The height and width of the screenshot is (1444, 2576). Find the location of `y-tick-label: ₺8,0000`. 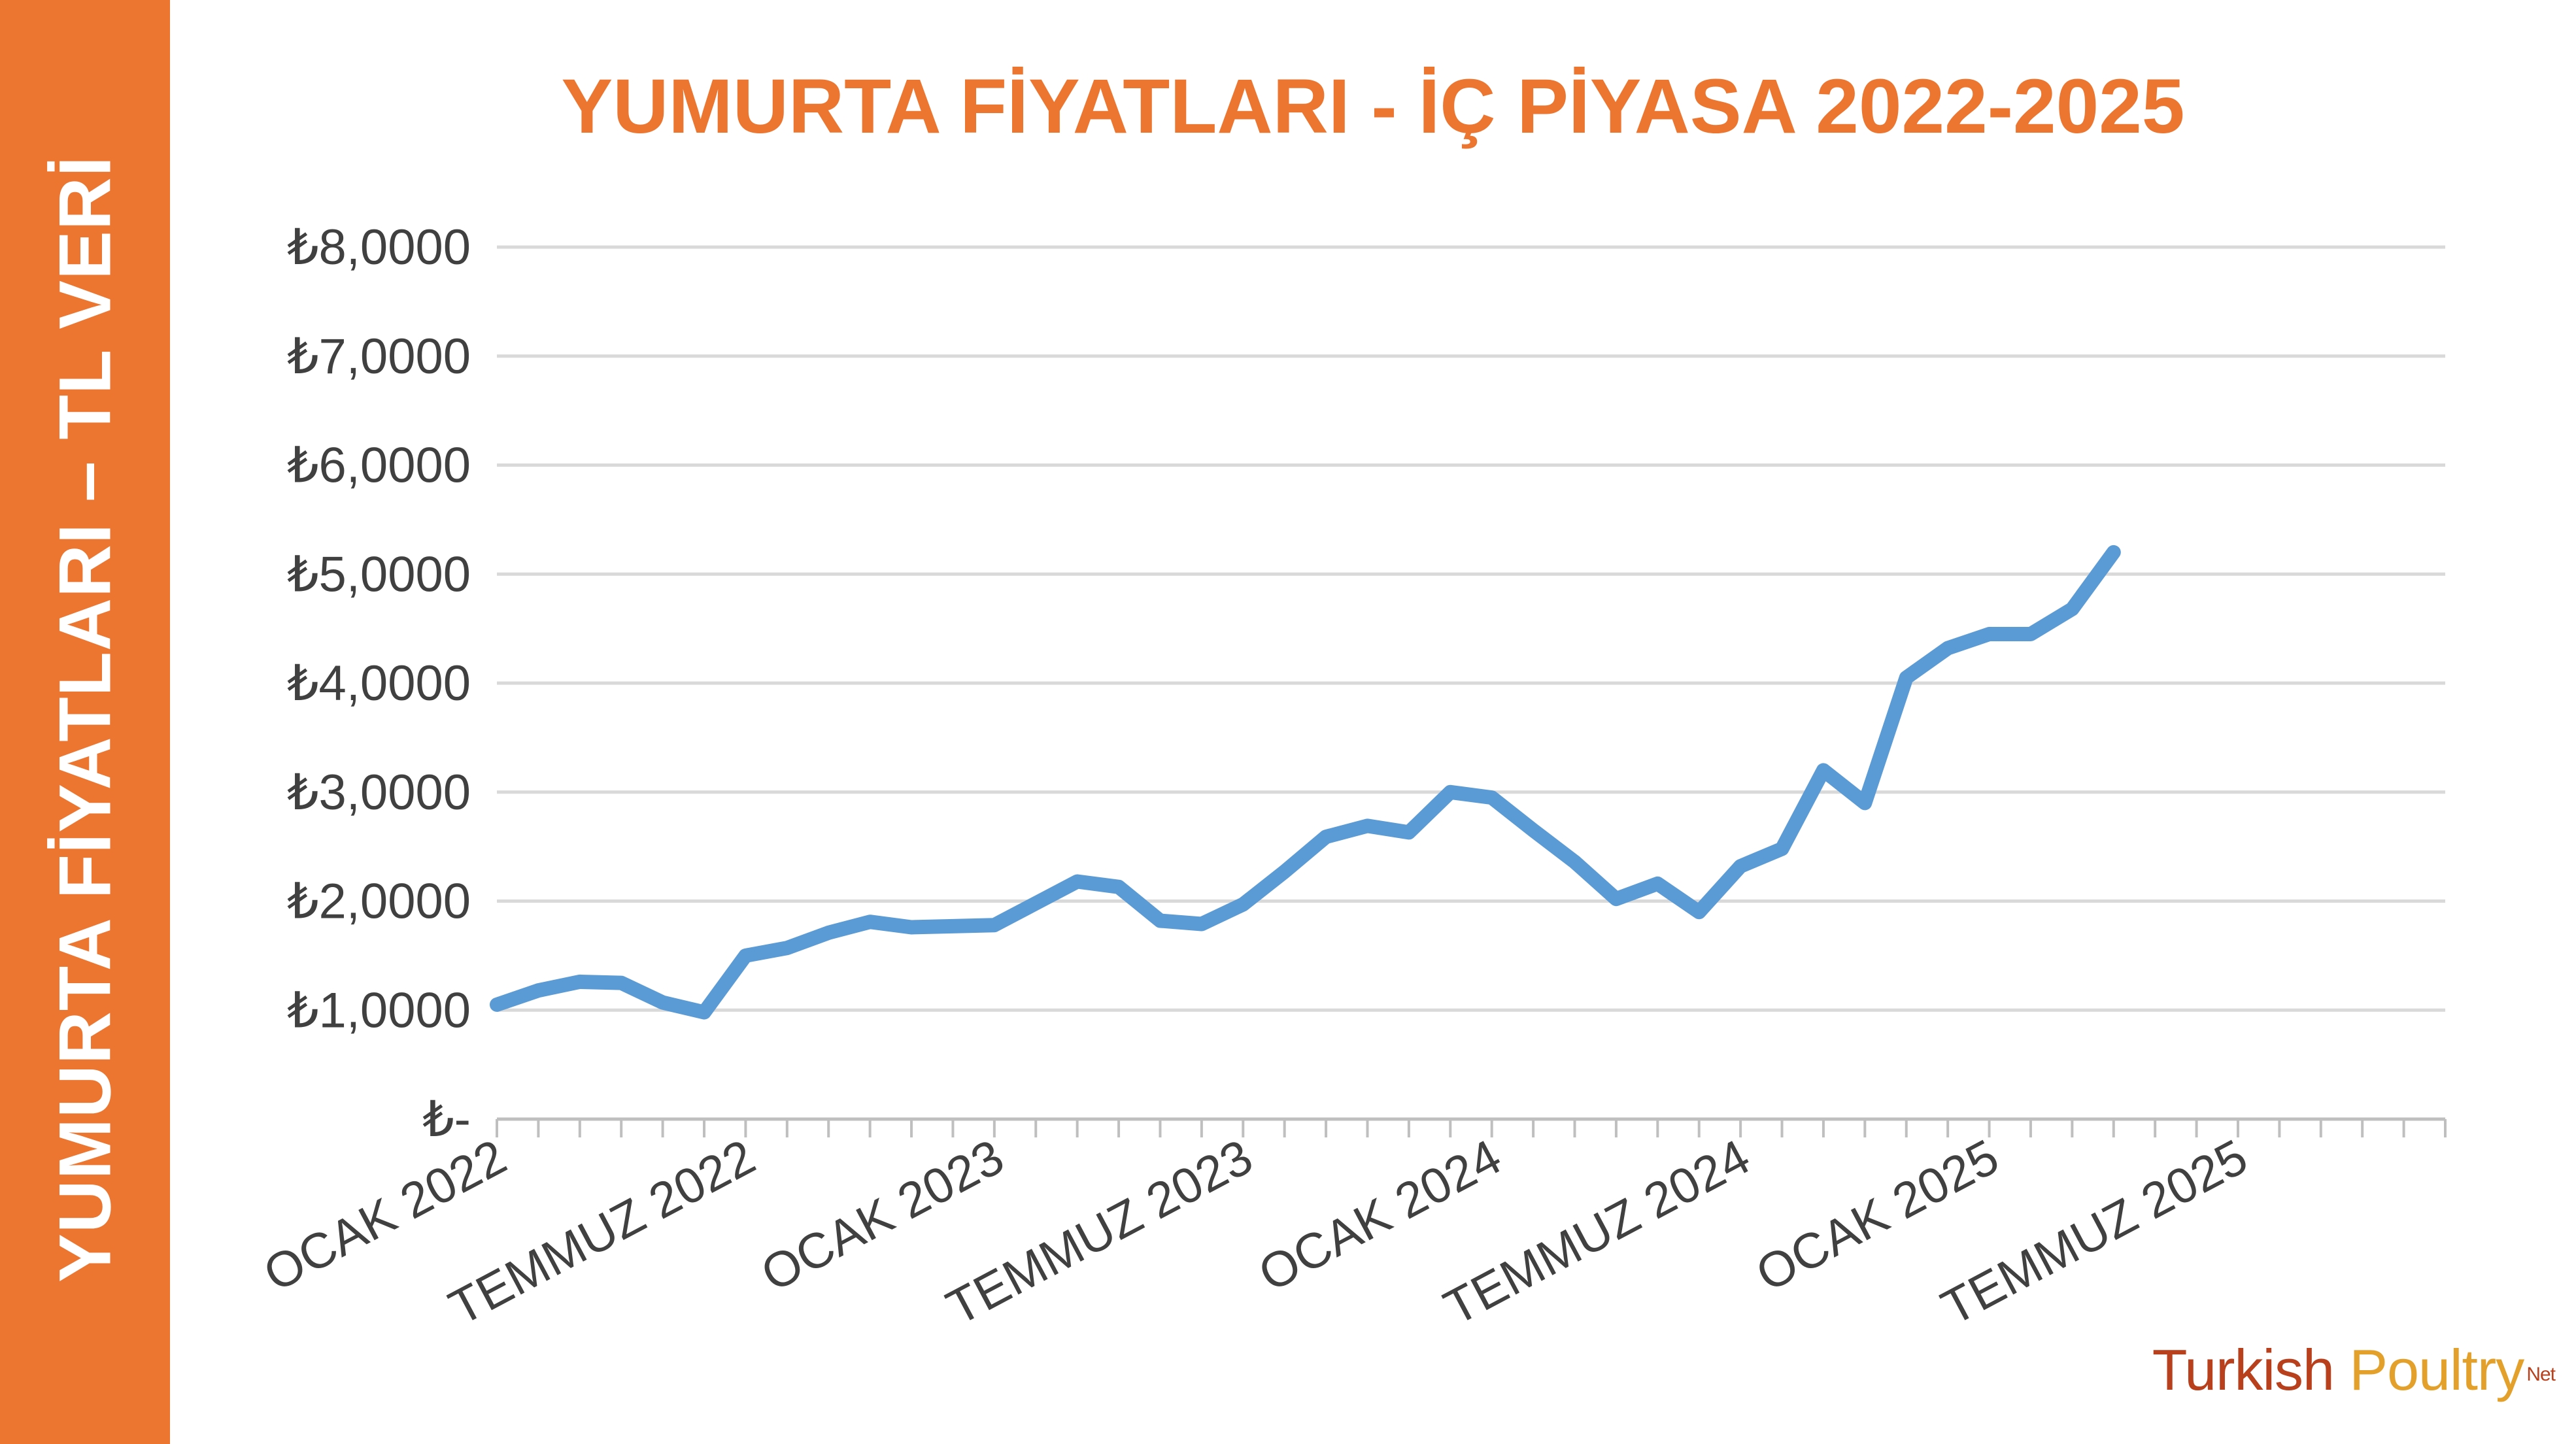

y-tick-label: ₺8,0000 is located at coordinates (379, 247).